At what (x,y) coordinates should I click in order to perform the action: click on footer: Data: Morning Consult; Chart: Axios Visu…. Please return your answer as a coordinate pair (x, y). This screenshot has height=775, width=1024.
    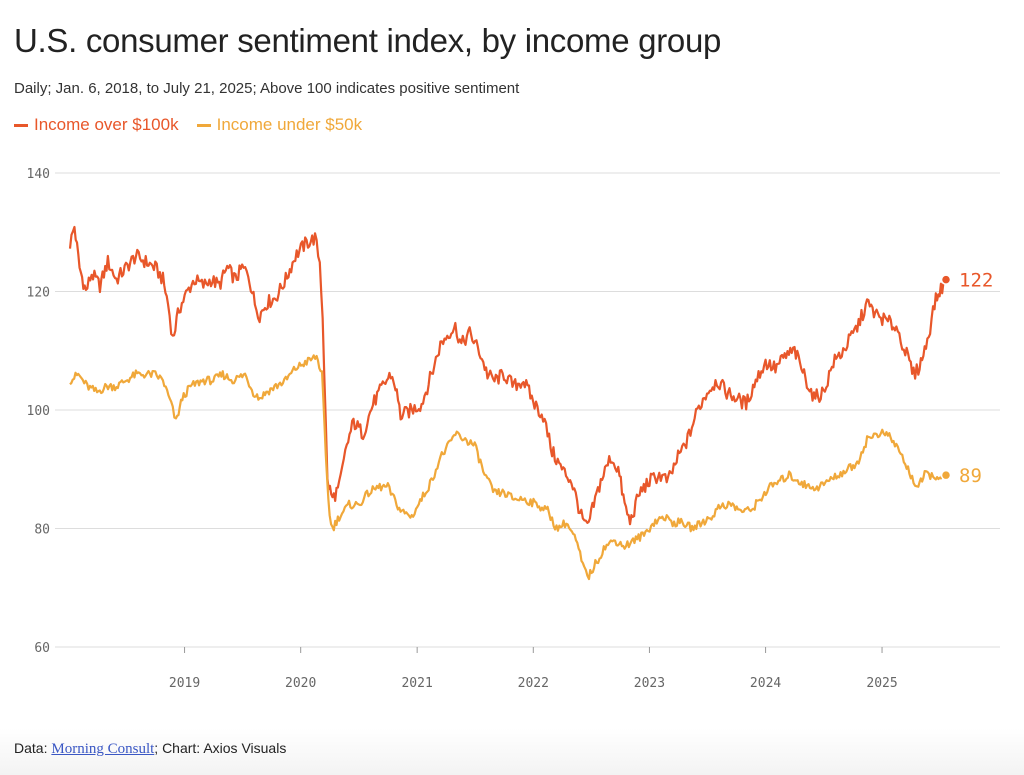
    Looking at the image, I should click on (150, 749).